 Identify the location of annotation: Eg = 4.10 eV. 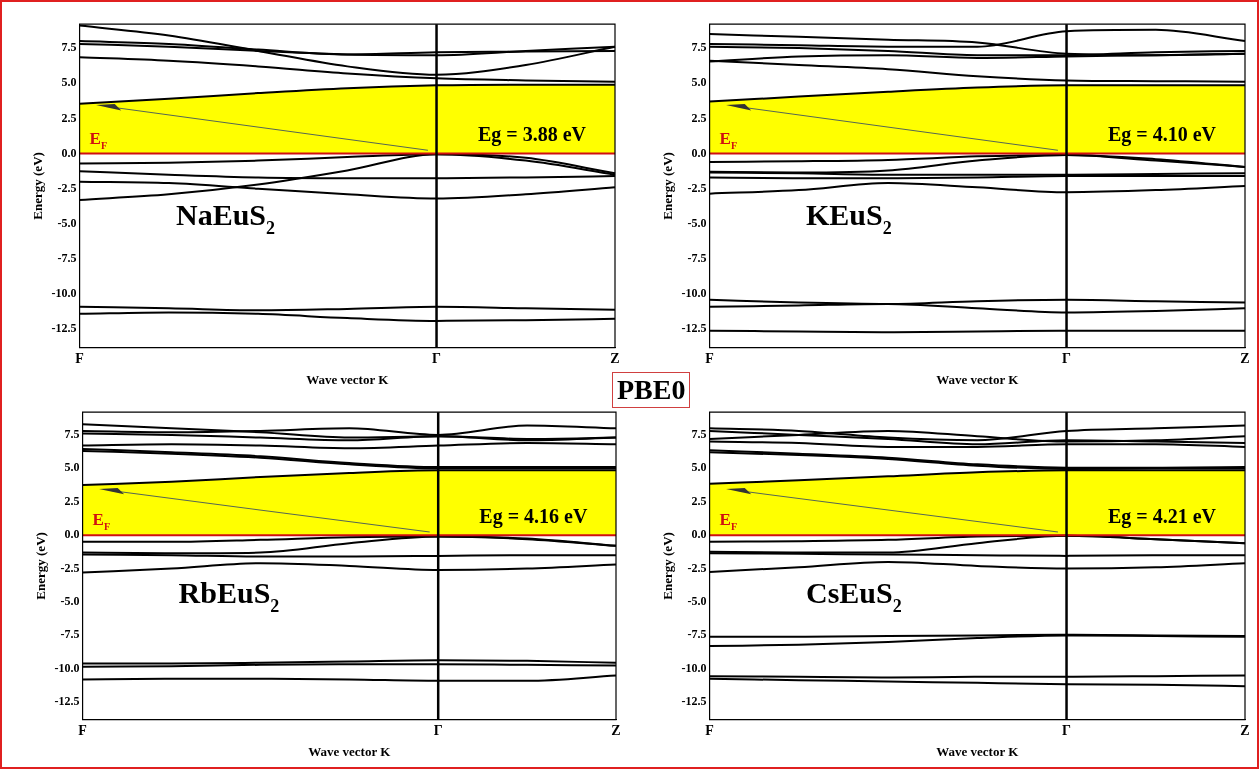
(1162, 134).